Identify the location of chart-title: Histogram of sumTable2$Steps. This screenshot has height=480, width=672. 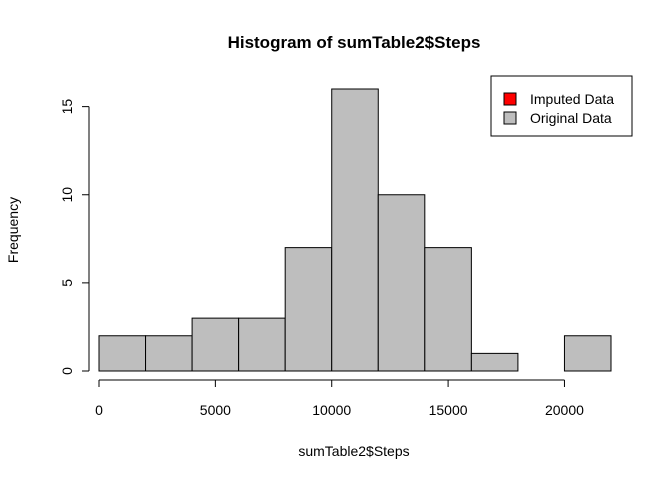
(354, 42).